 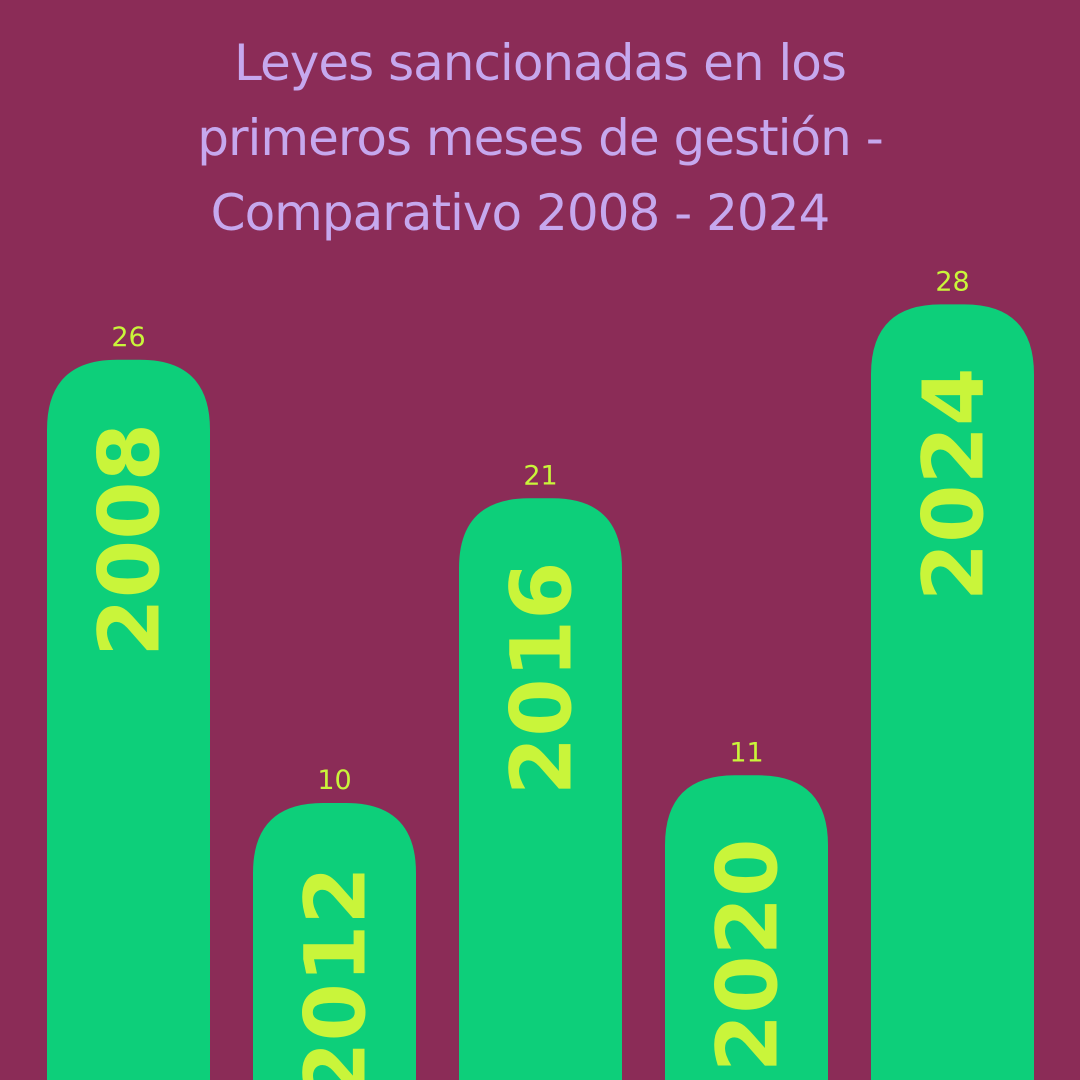 What do you see at coordinates (334, 780) in the screenshot?
I see `value-label-2012: 10` at bounding box center [334, 780].